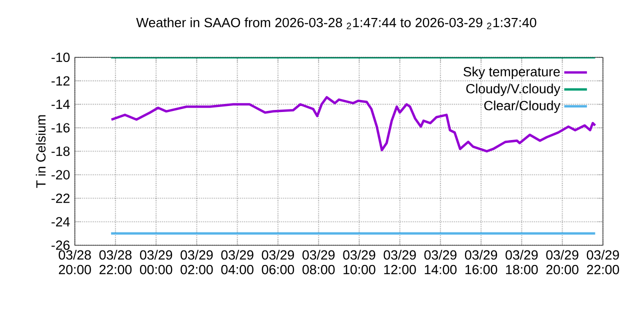 This screenshot has height=320, width=640. I want to click on x-tick-label: 03/29 18:00, so click(522, 262).